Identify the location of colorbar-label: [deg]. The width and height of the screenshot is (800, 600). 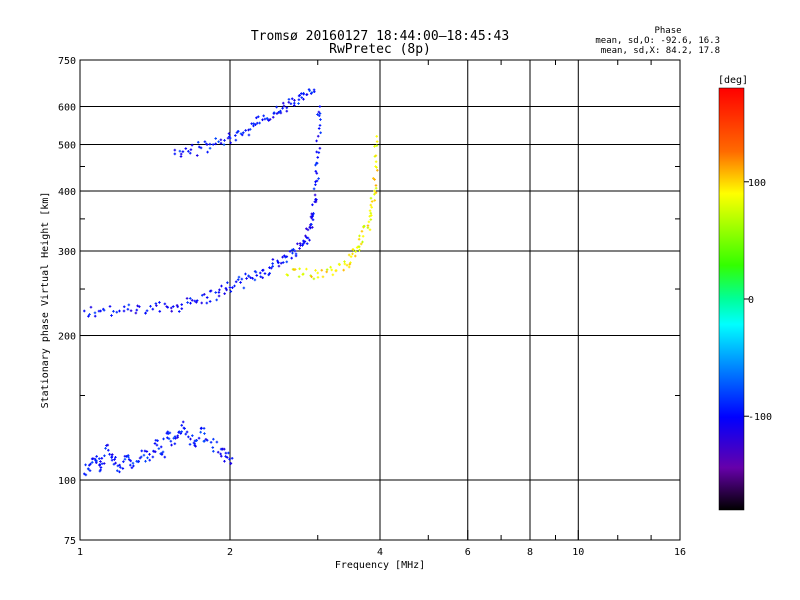
(733, 80).